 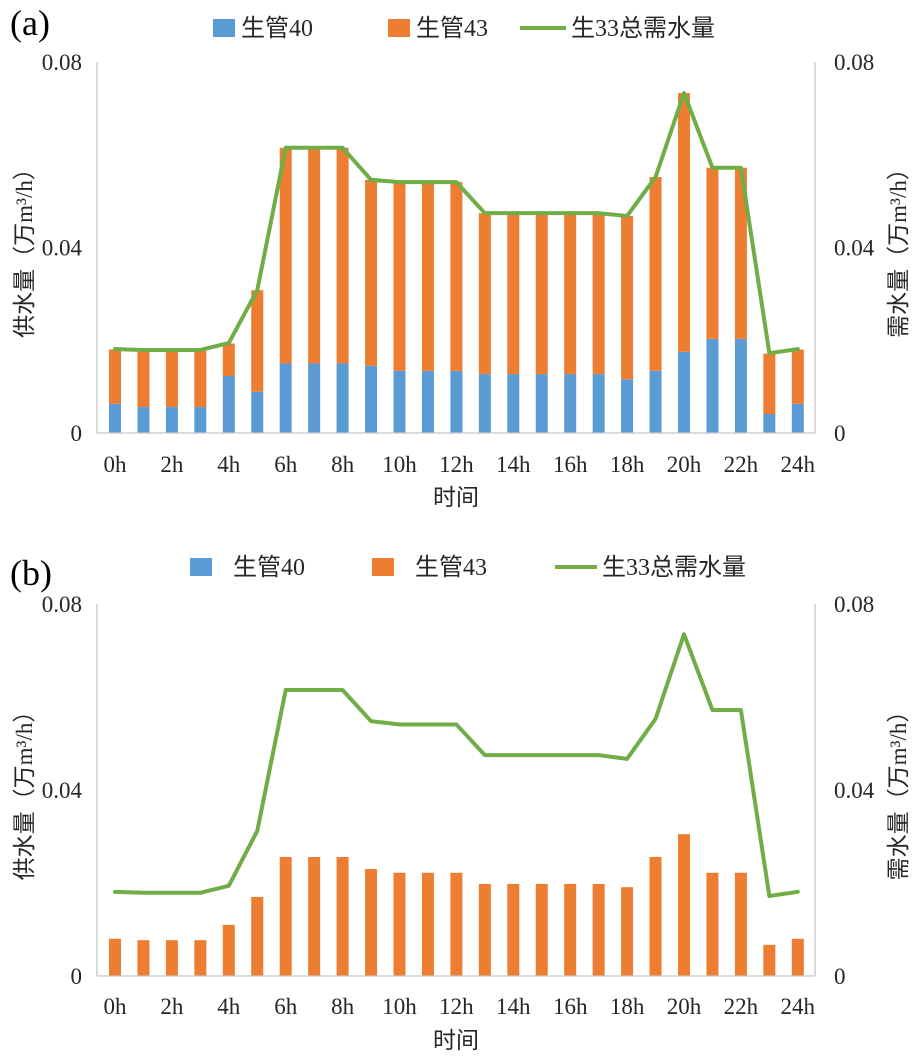 What do you see at coordinates (452, 28) in the screenshot?
I see `legend-label-a-series-2: 生管43` at bounding box center [452, 28].